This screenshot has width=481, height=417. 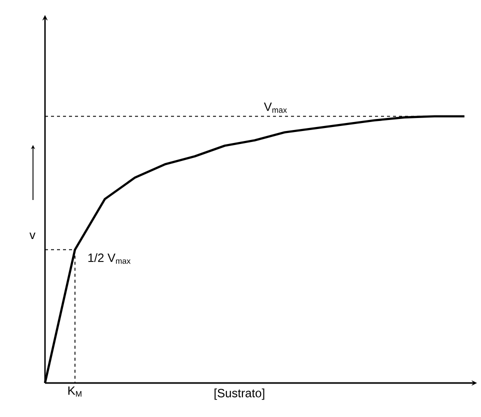 What do you see at coordinates (109, 258) in the screenshot?
I see `ref-line-label: 1/2 V$_{max}$` at bounding box center [109, 258].